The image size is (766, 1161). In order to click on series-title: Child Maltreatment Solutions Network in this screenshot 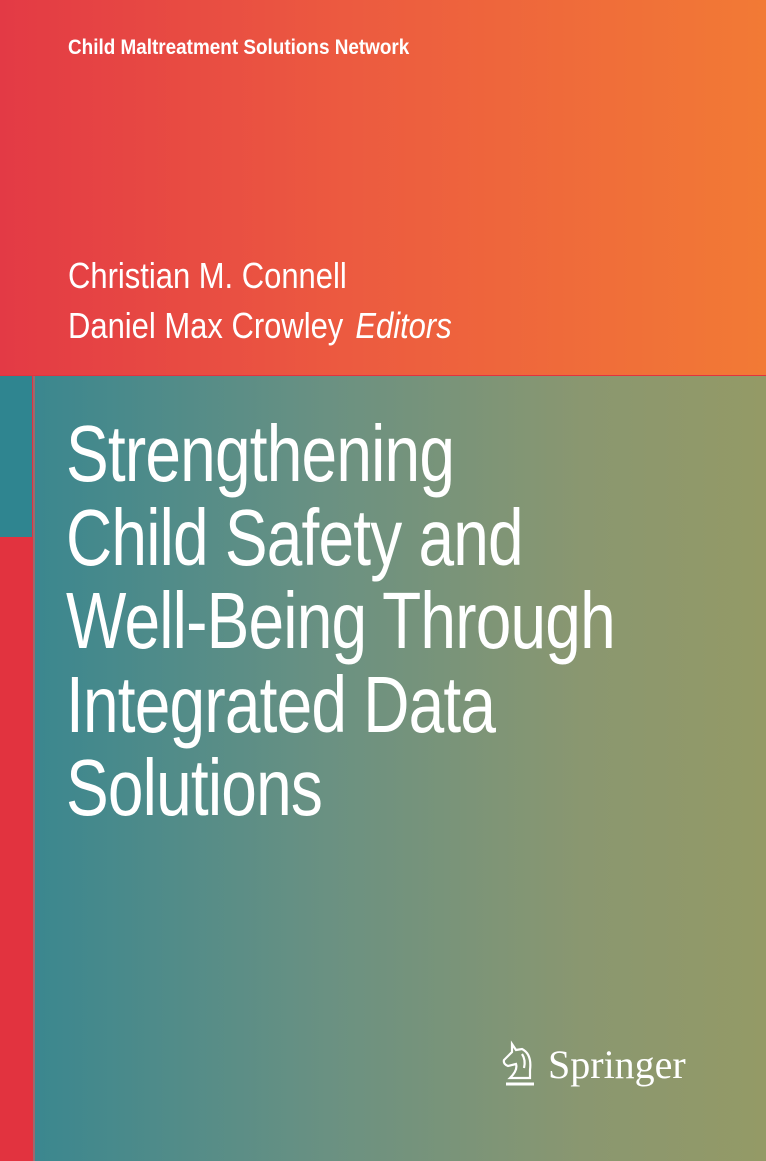, I will do `click(239, 47)`.